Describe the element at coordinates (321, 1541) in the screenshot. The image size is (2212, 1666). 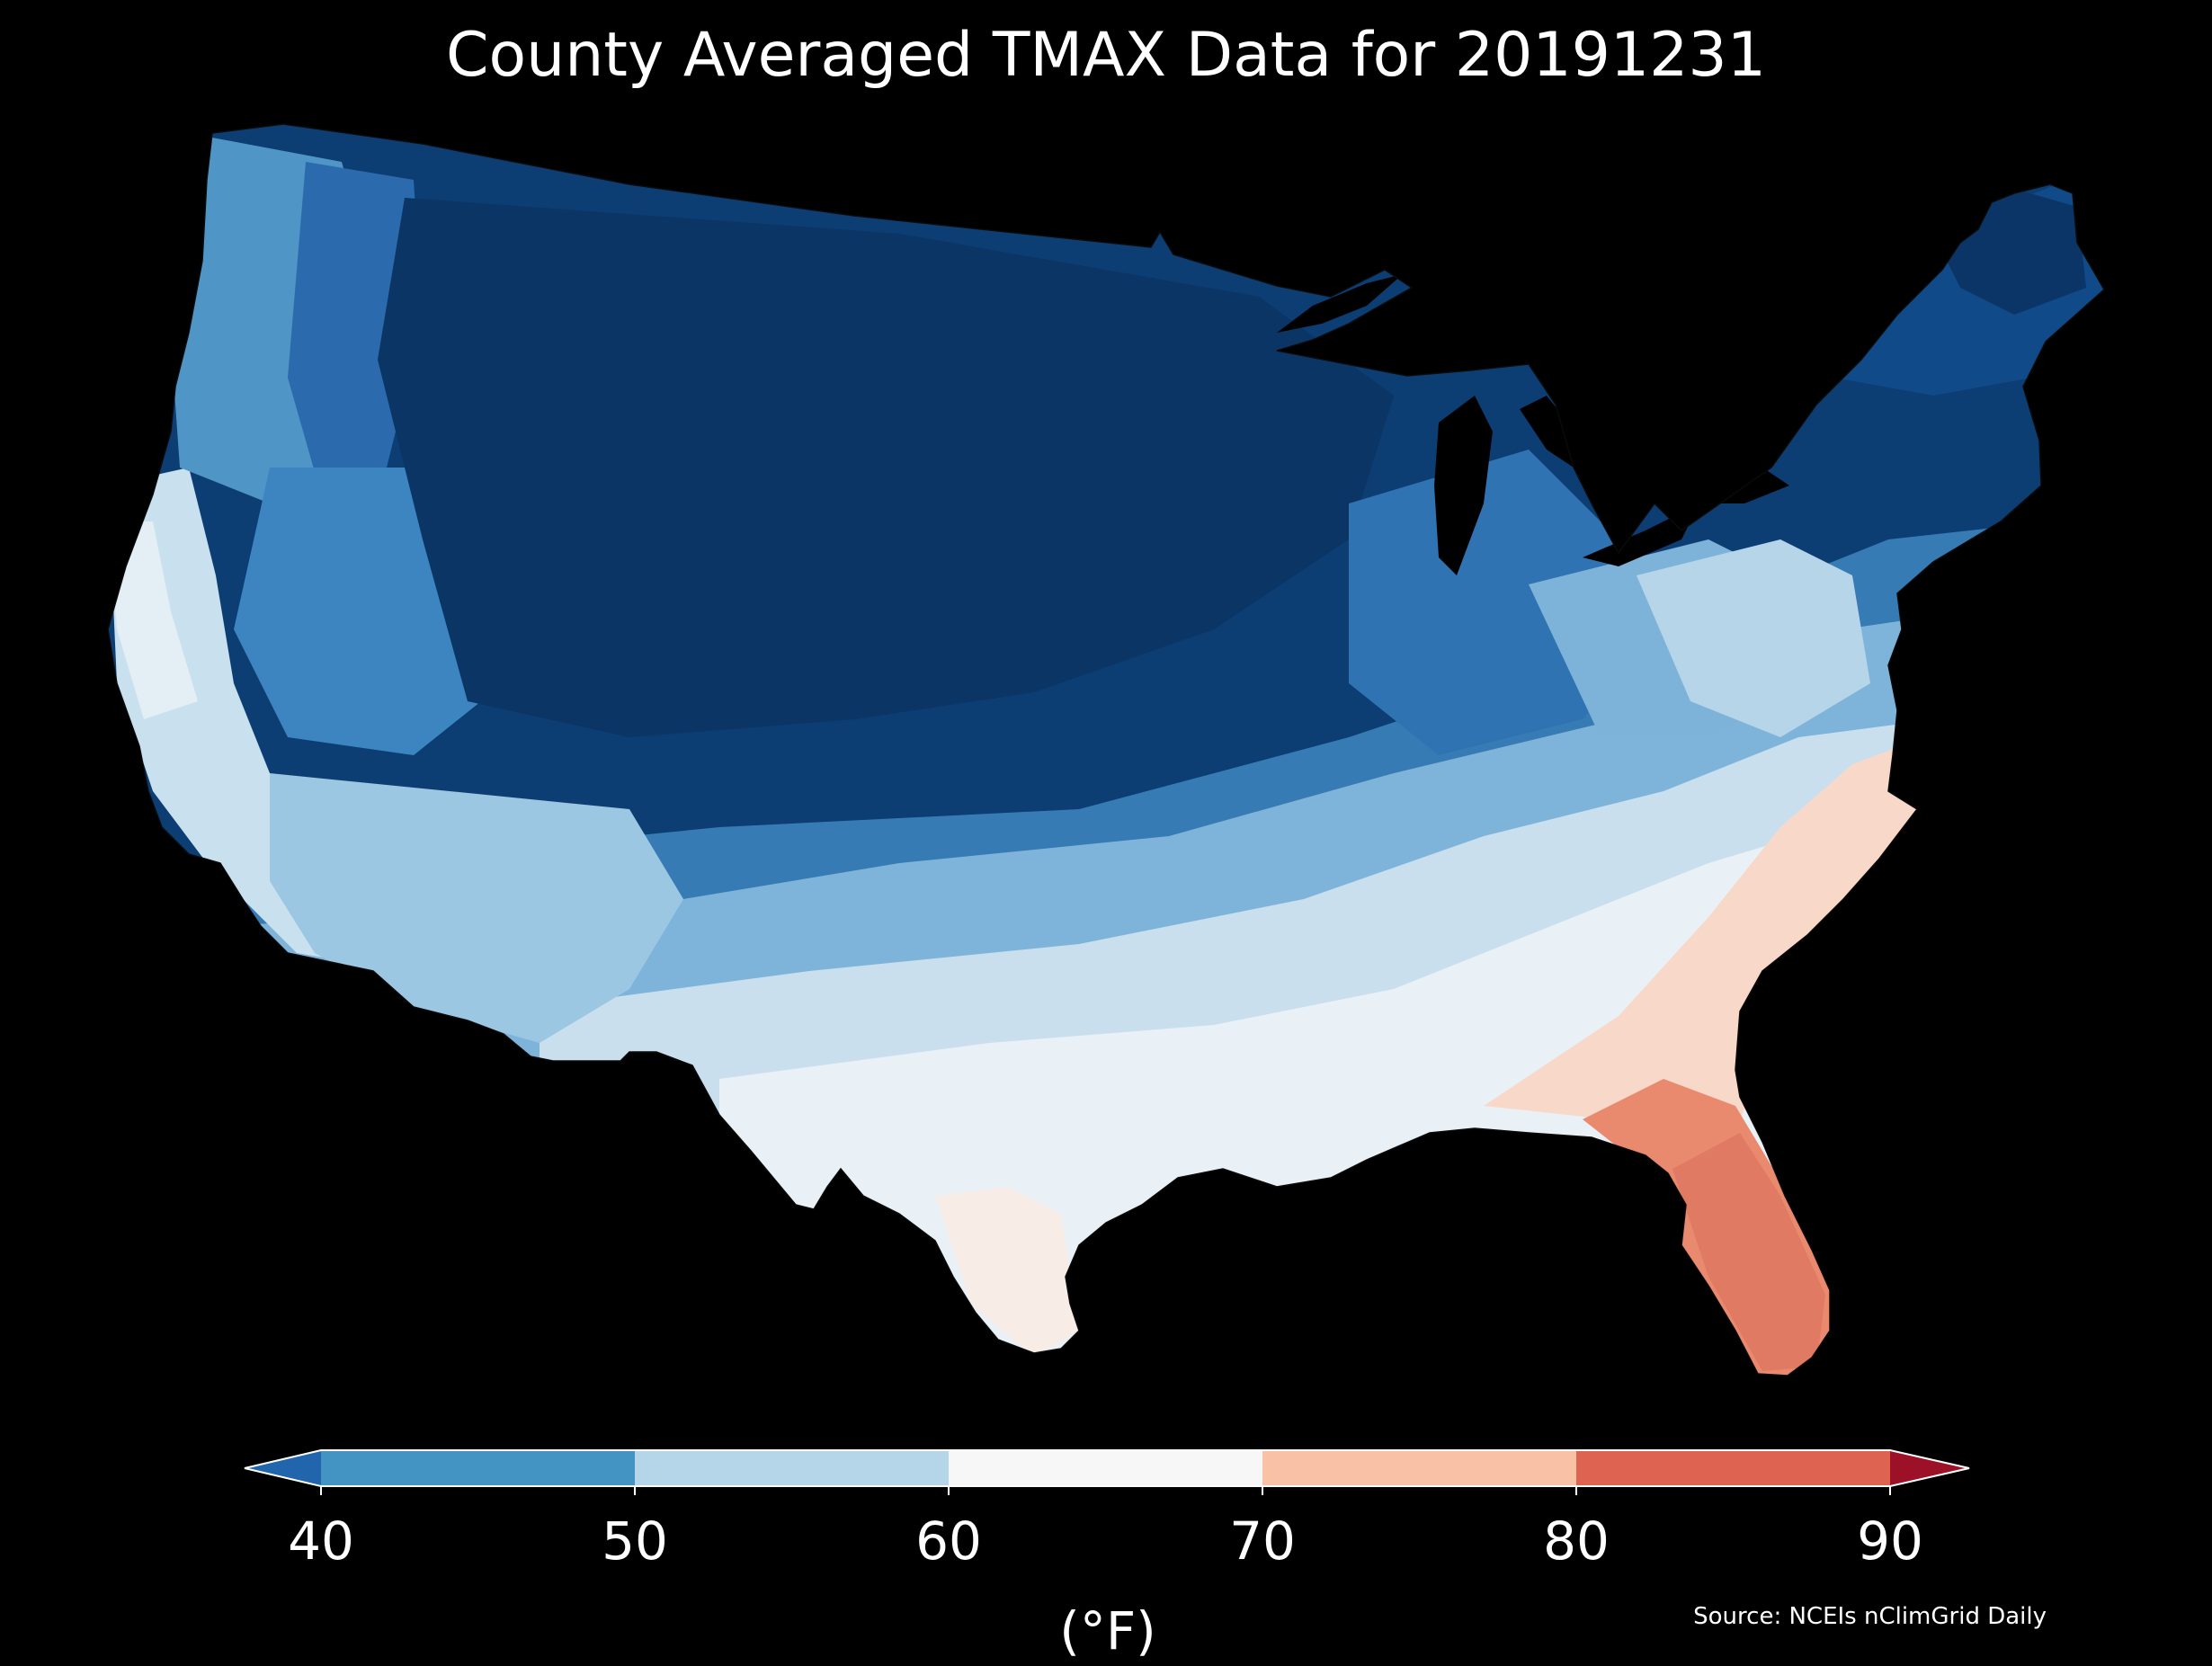
I see `colorbar-tick-label: 40` at that location.